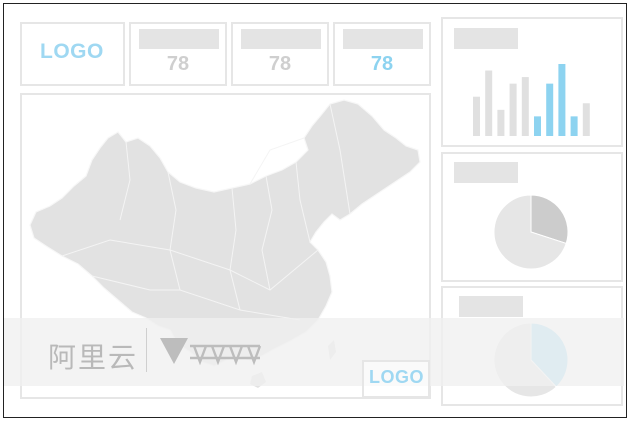 This screenshot has height=423, width=632. What do you see at coordinates (382, 64) in the screenshot?
I see `kpi-card-3-value: 78` at bounding box center [382, 64].